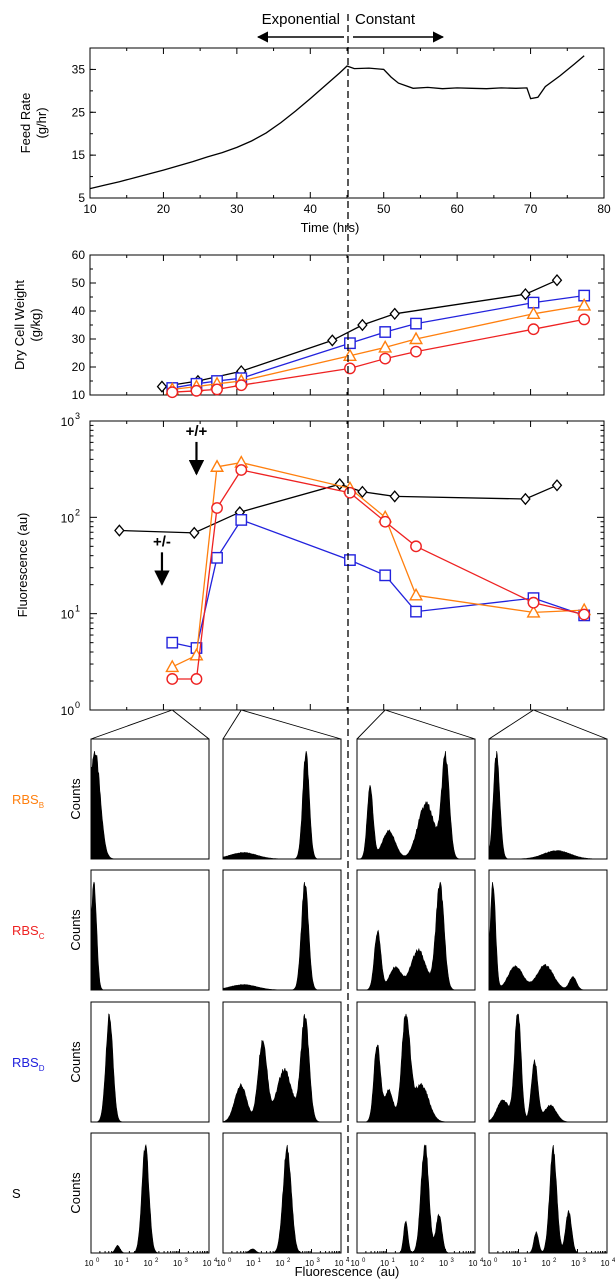  I want to click on counts-y-label: Counts, so click(75, 1193).